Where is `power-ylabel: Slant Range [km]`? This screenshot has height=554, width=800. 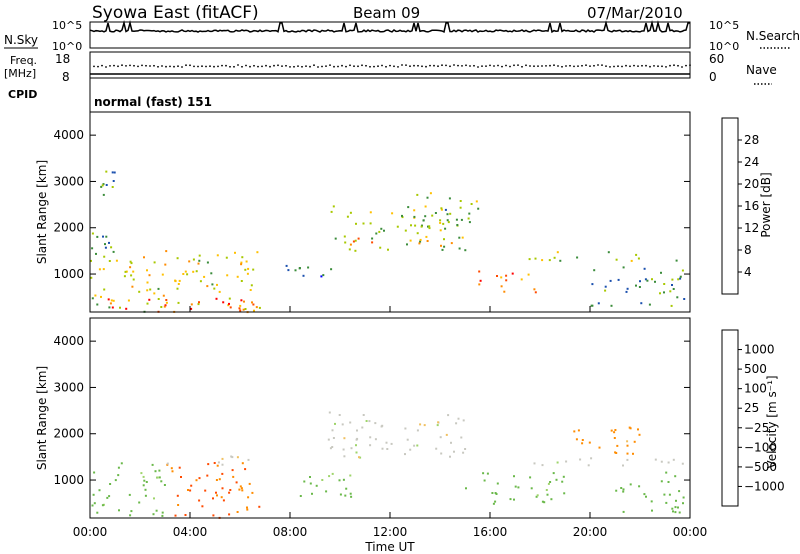 power-ylabel: Slant Range [km] is located at coordinates (42, 212).